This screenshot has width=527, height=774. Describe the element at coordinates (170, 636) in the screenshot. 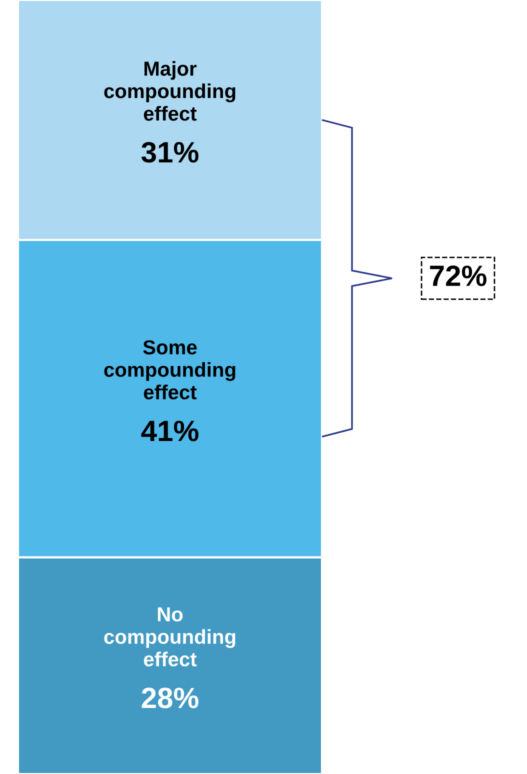

I see `series-label: No compounding effect` at that location.